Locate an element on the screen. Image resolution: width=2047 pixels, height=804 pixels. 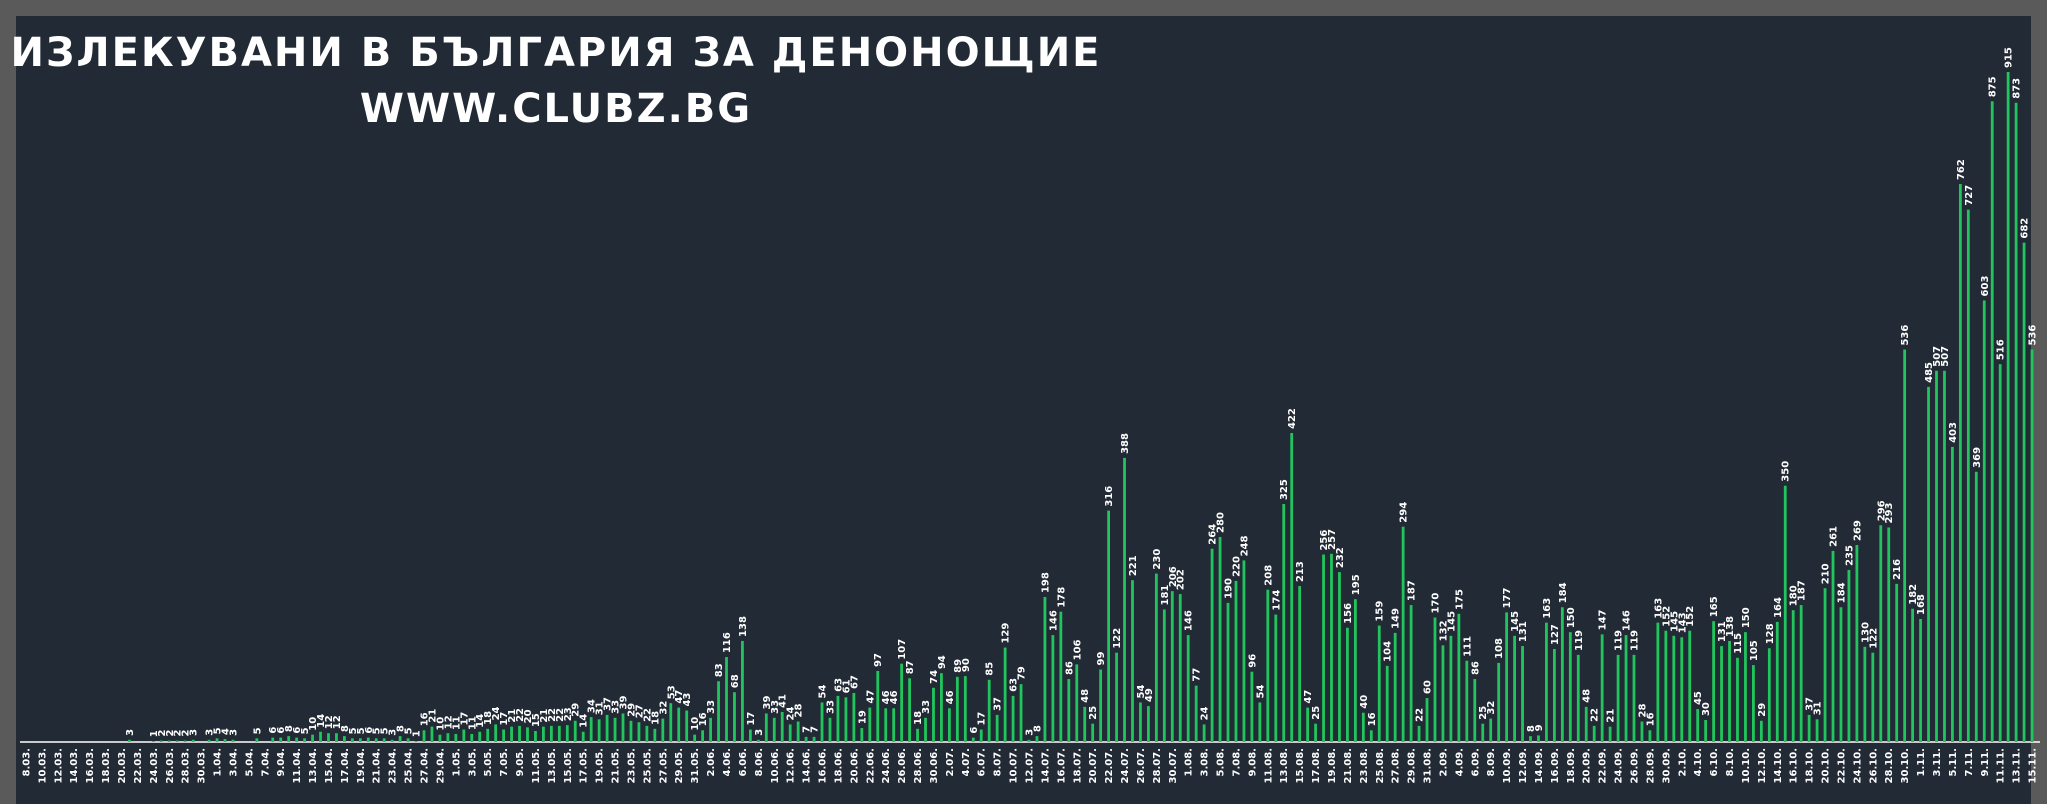
x-tick-label: 12.10. is located at coordinates (1762, 765).